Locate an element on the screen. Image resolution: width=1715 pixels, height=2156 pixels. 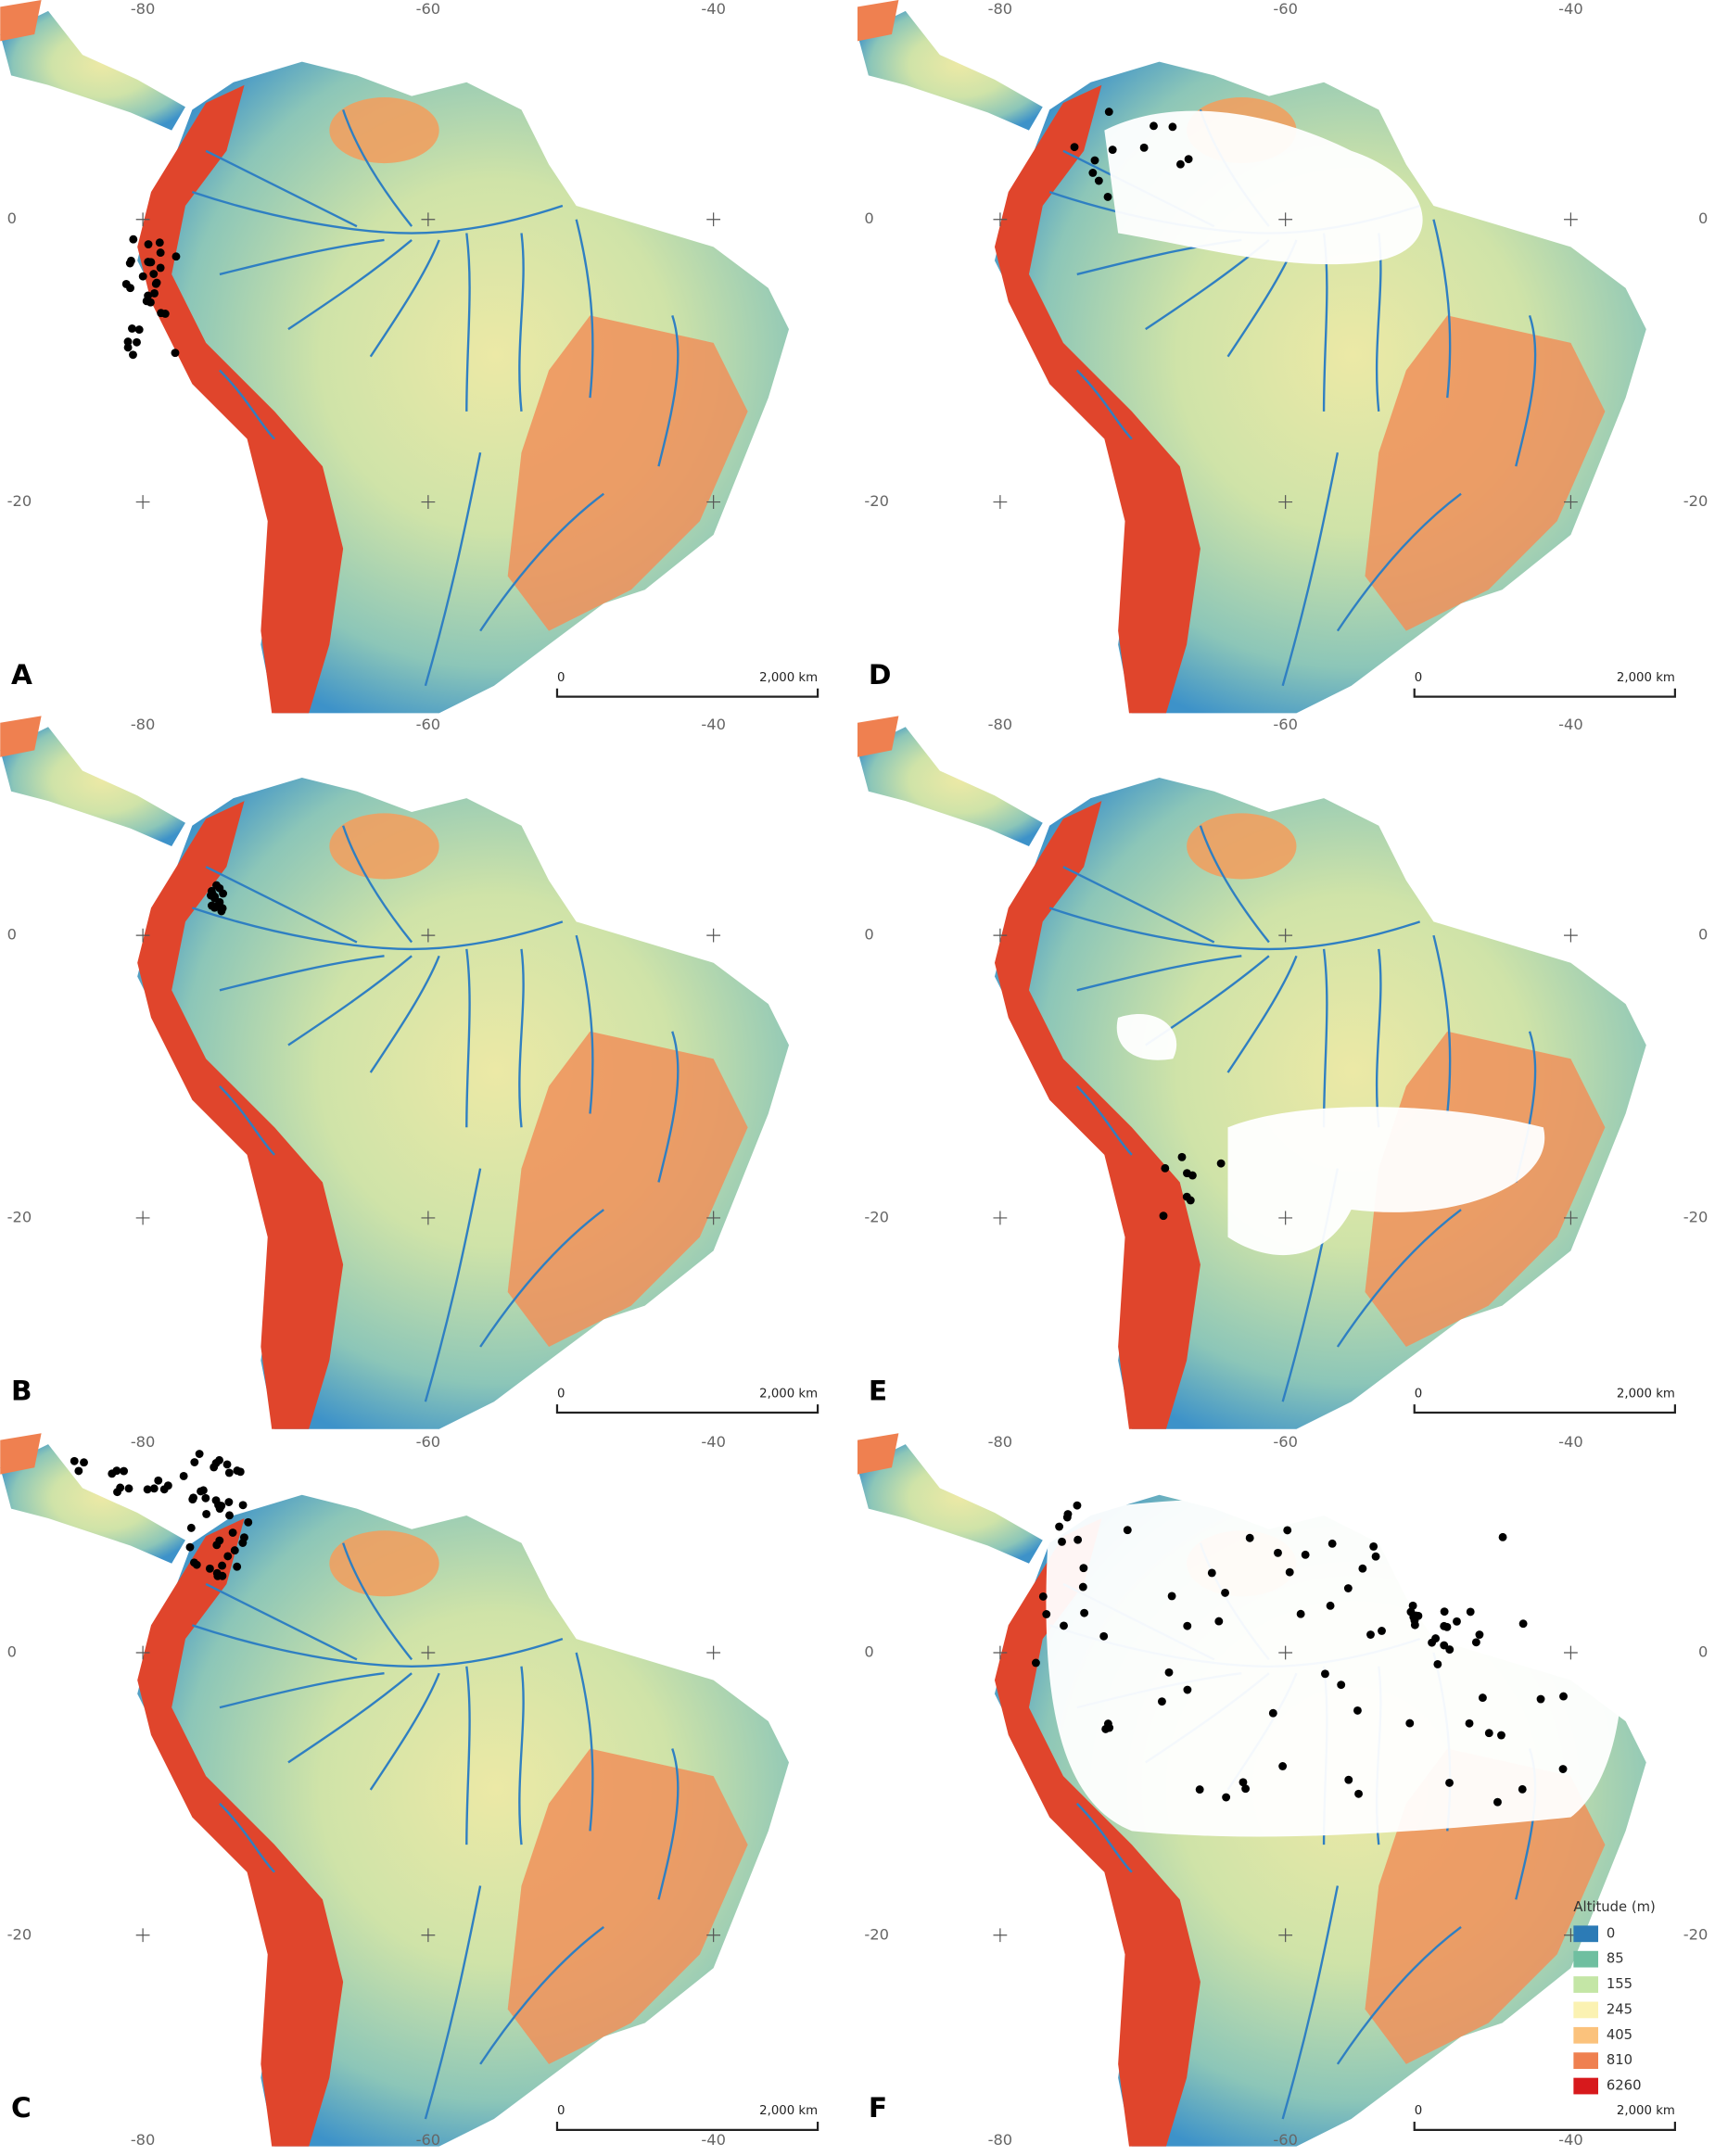
legend-label: 85 is located at coordinates (1615, 1959).